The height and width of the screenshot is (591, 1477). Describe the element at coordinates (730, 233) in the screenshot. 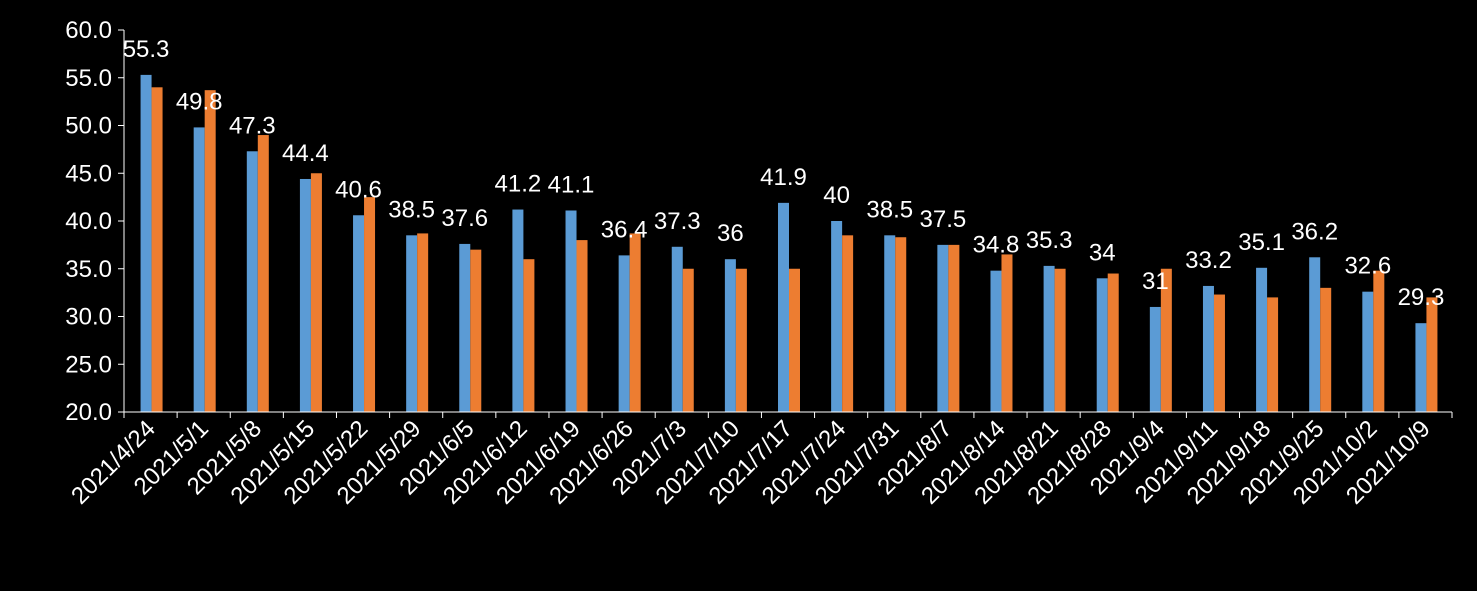

I see `data-label: 36` at that location.